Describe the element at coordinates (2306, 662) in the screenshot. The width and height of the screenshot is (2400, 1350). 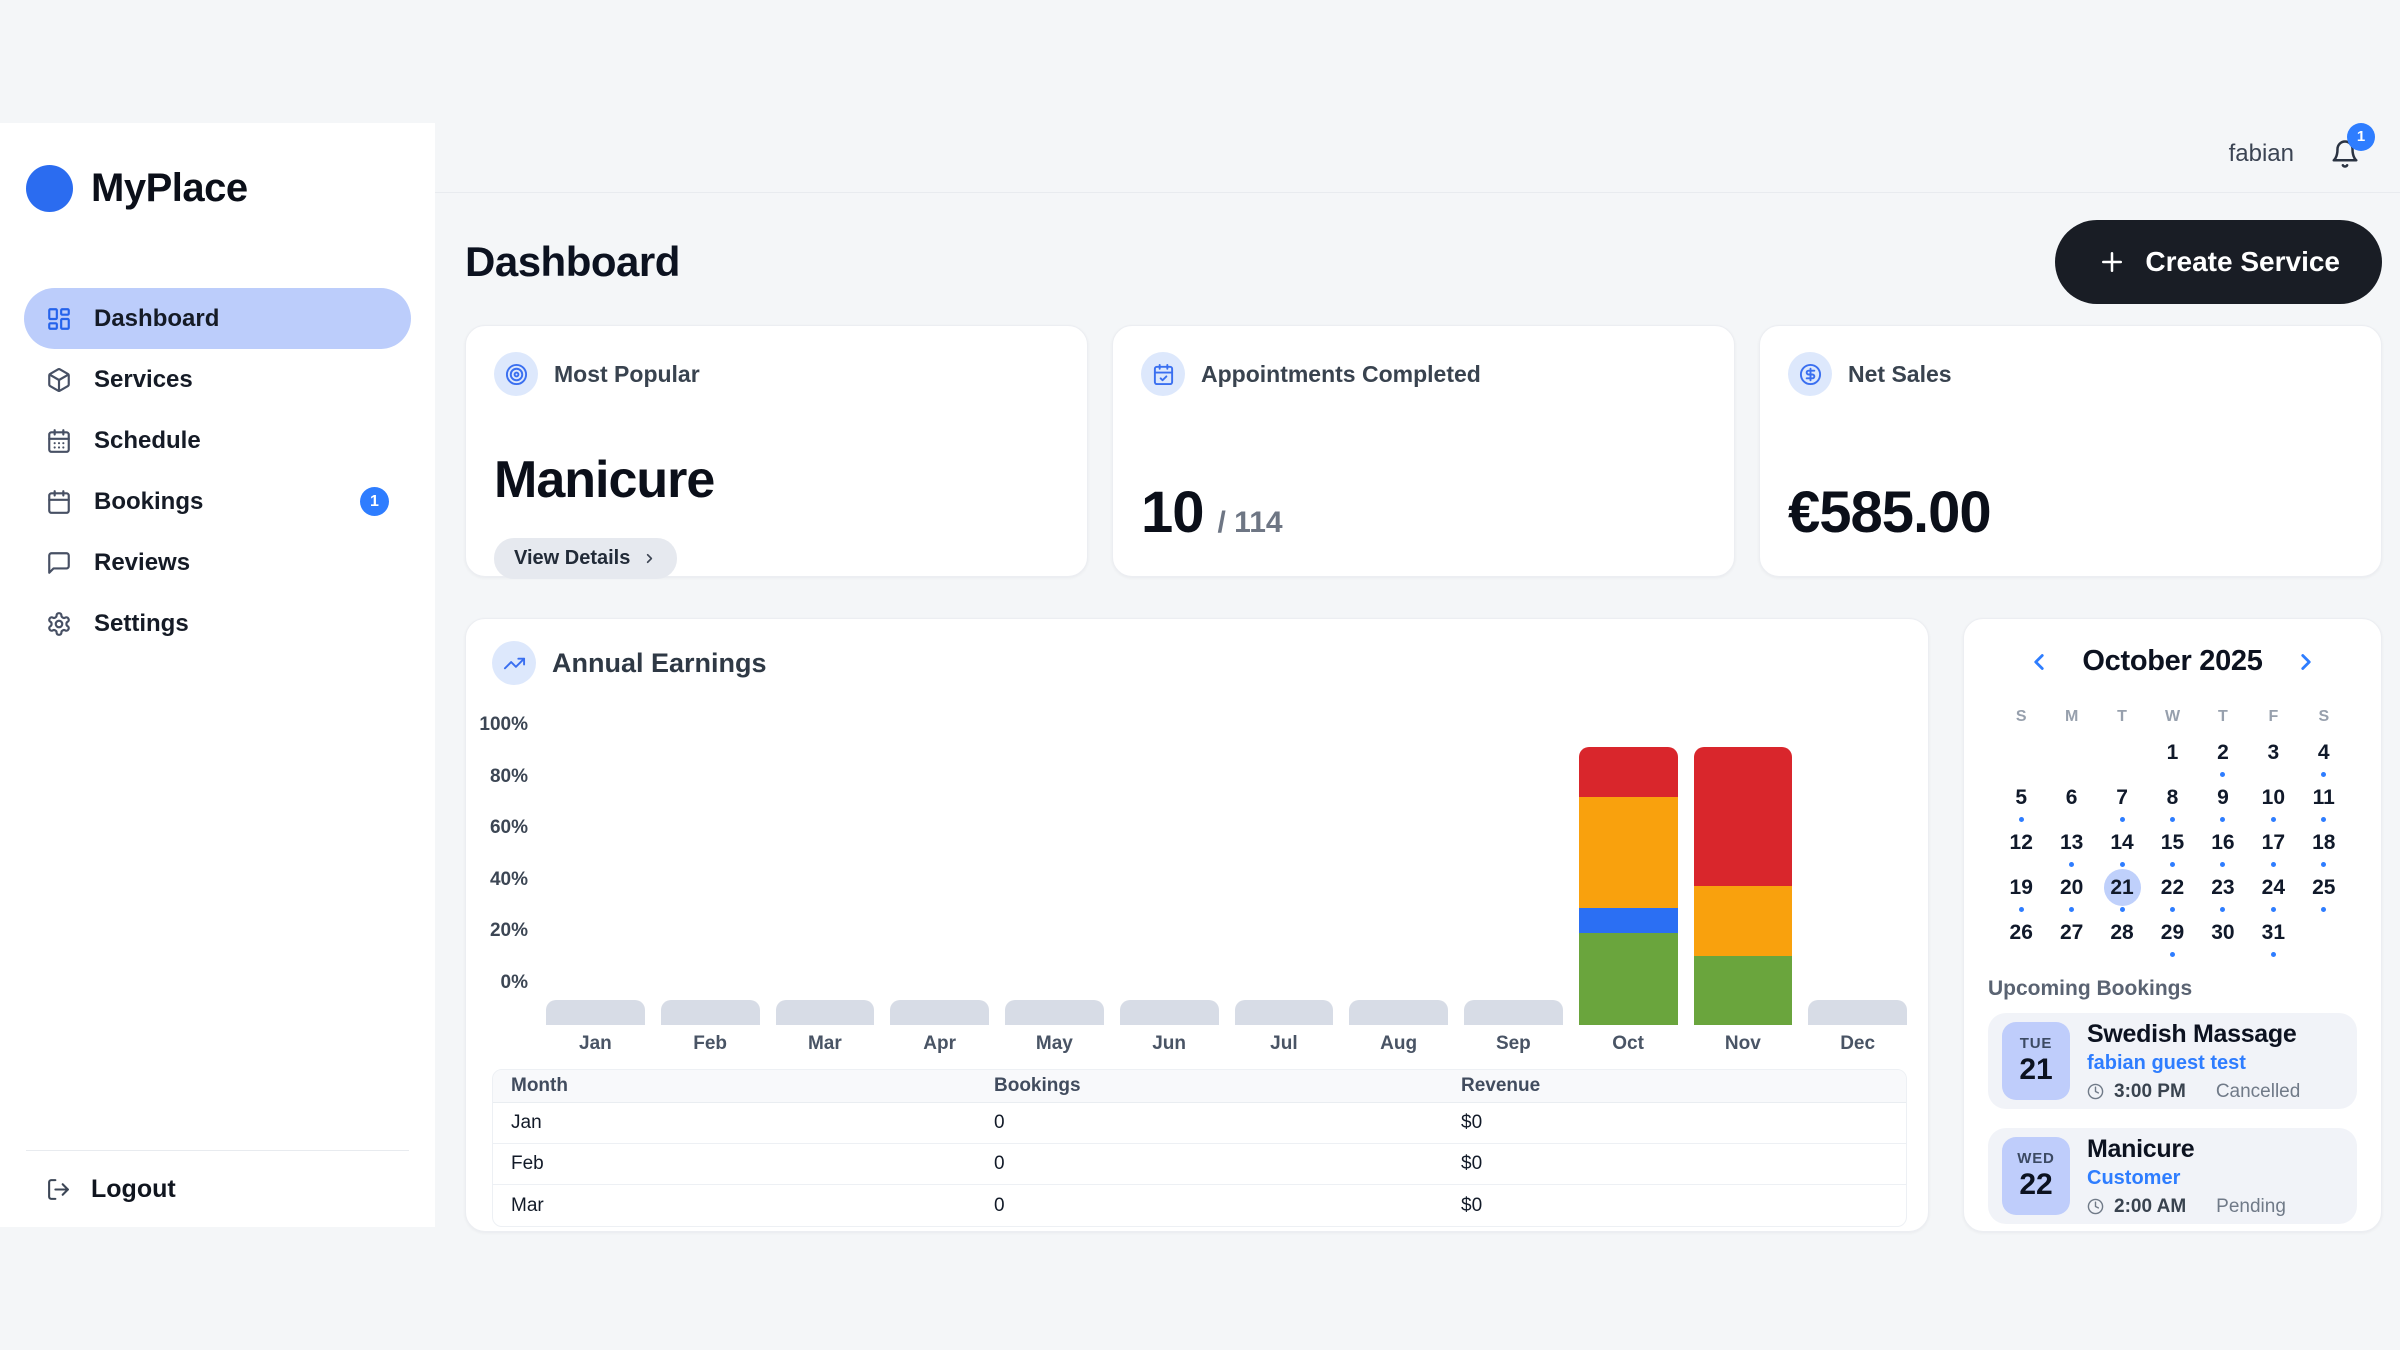
I see `calendar-next-button` at that location.